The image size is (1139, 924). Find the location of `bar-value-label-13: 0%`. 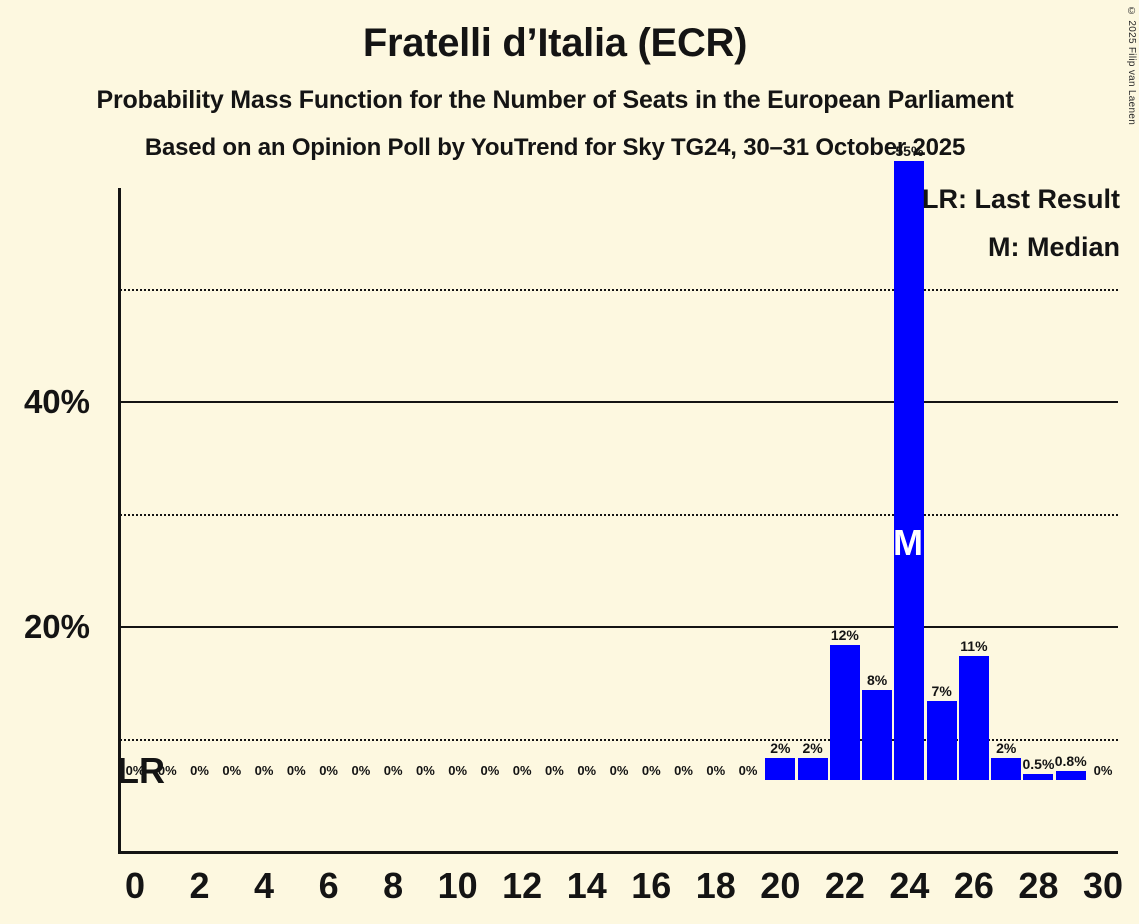

bar-value-label-13: 0% is located at coordinates (554, 770).